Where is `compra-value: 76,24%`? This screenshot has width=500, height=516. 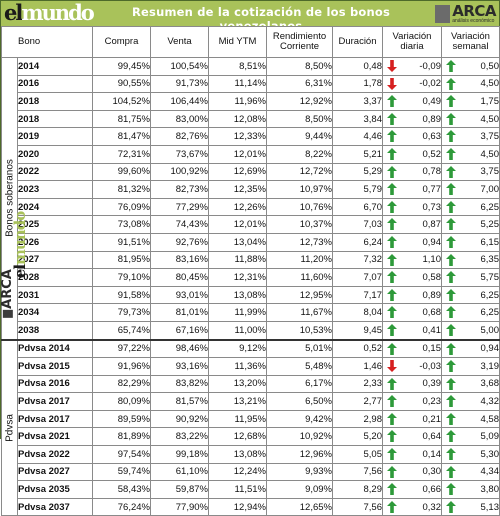
compra-value: 76,24% is located at coordinates (121, 506).